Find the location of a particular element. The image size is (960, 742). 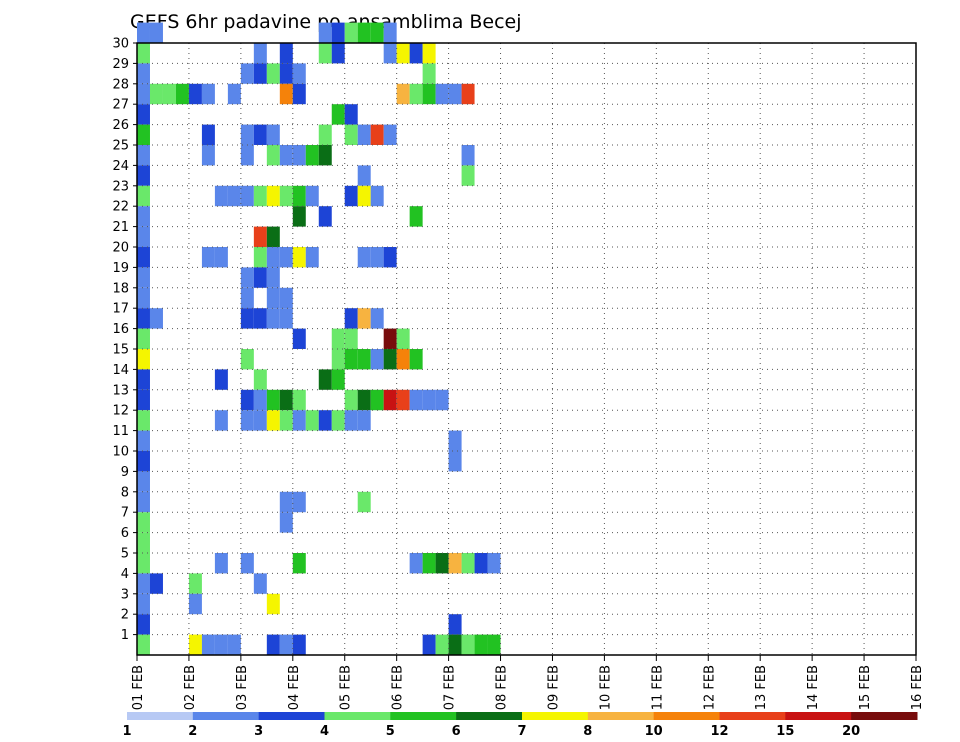

colorbar-label: 6 is located at coordinates (456, 731).